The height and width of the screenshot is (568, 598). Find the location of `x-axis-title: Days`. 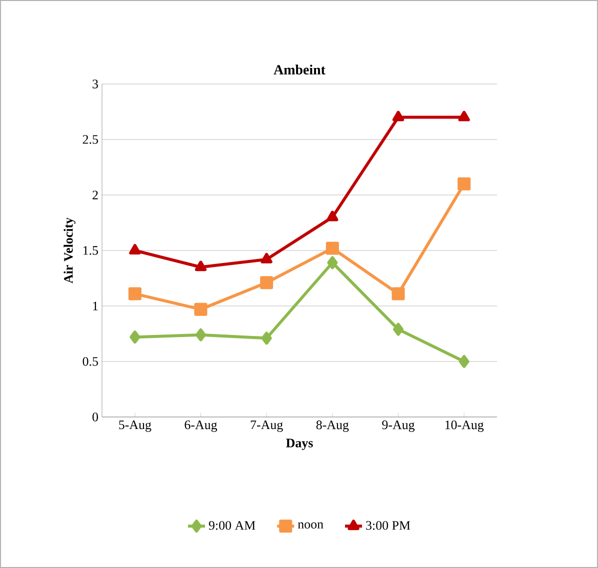

x-axis-title: Days is located at coordinates (299, 444).